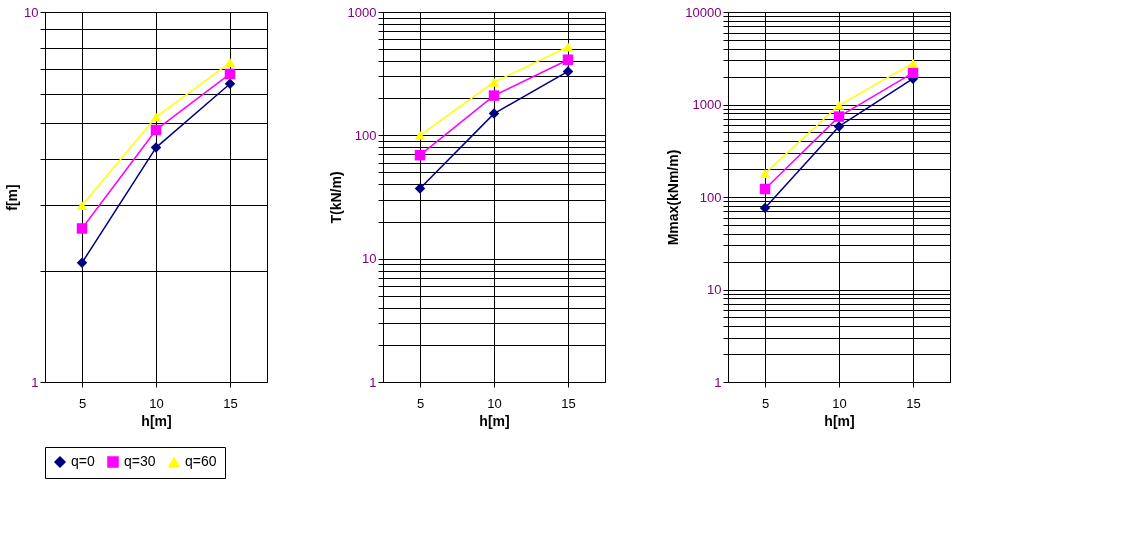  Describe the element at coordinates (83, 461) in the screenshot. I see `legend-label: q=0` at that location.